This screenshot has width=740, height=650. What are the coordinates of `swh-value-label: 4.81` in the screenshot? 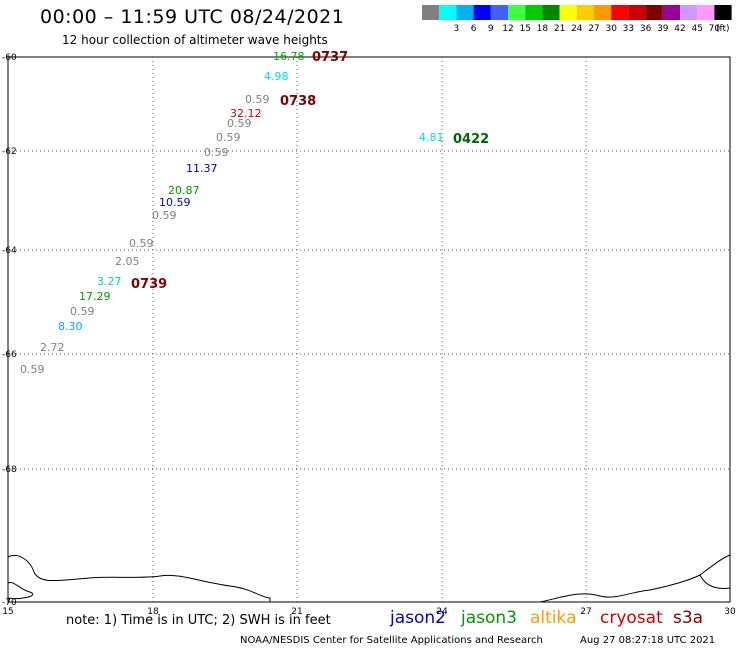 It's located at (431, 137).